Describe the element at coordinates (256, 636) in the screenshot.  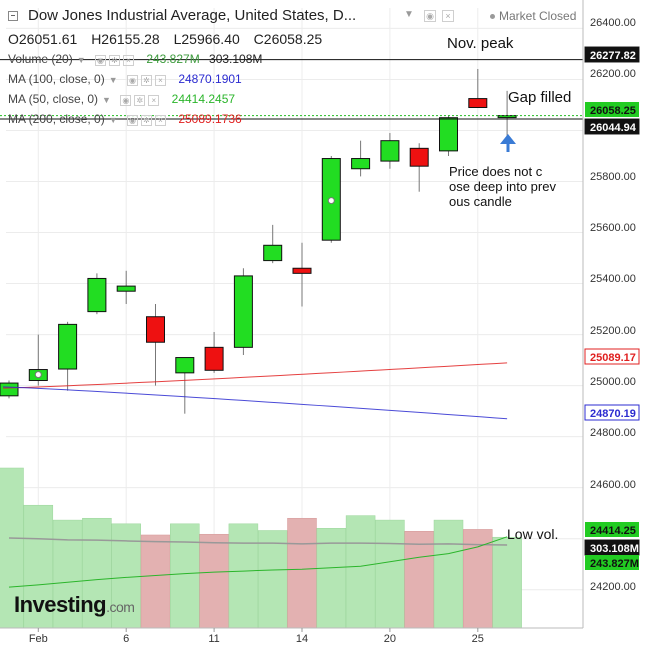
I see `x-axis: Feb 6 11 14 20 25` at that location.